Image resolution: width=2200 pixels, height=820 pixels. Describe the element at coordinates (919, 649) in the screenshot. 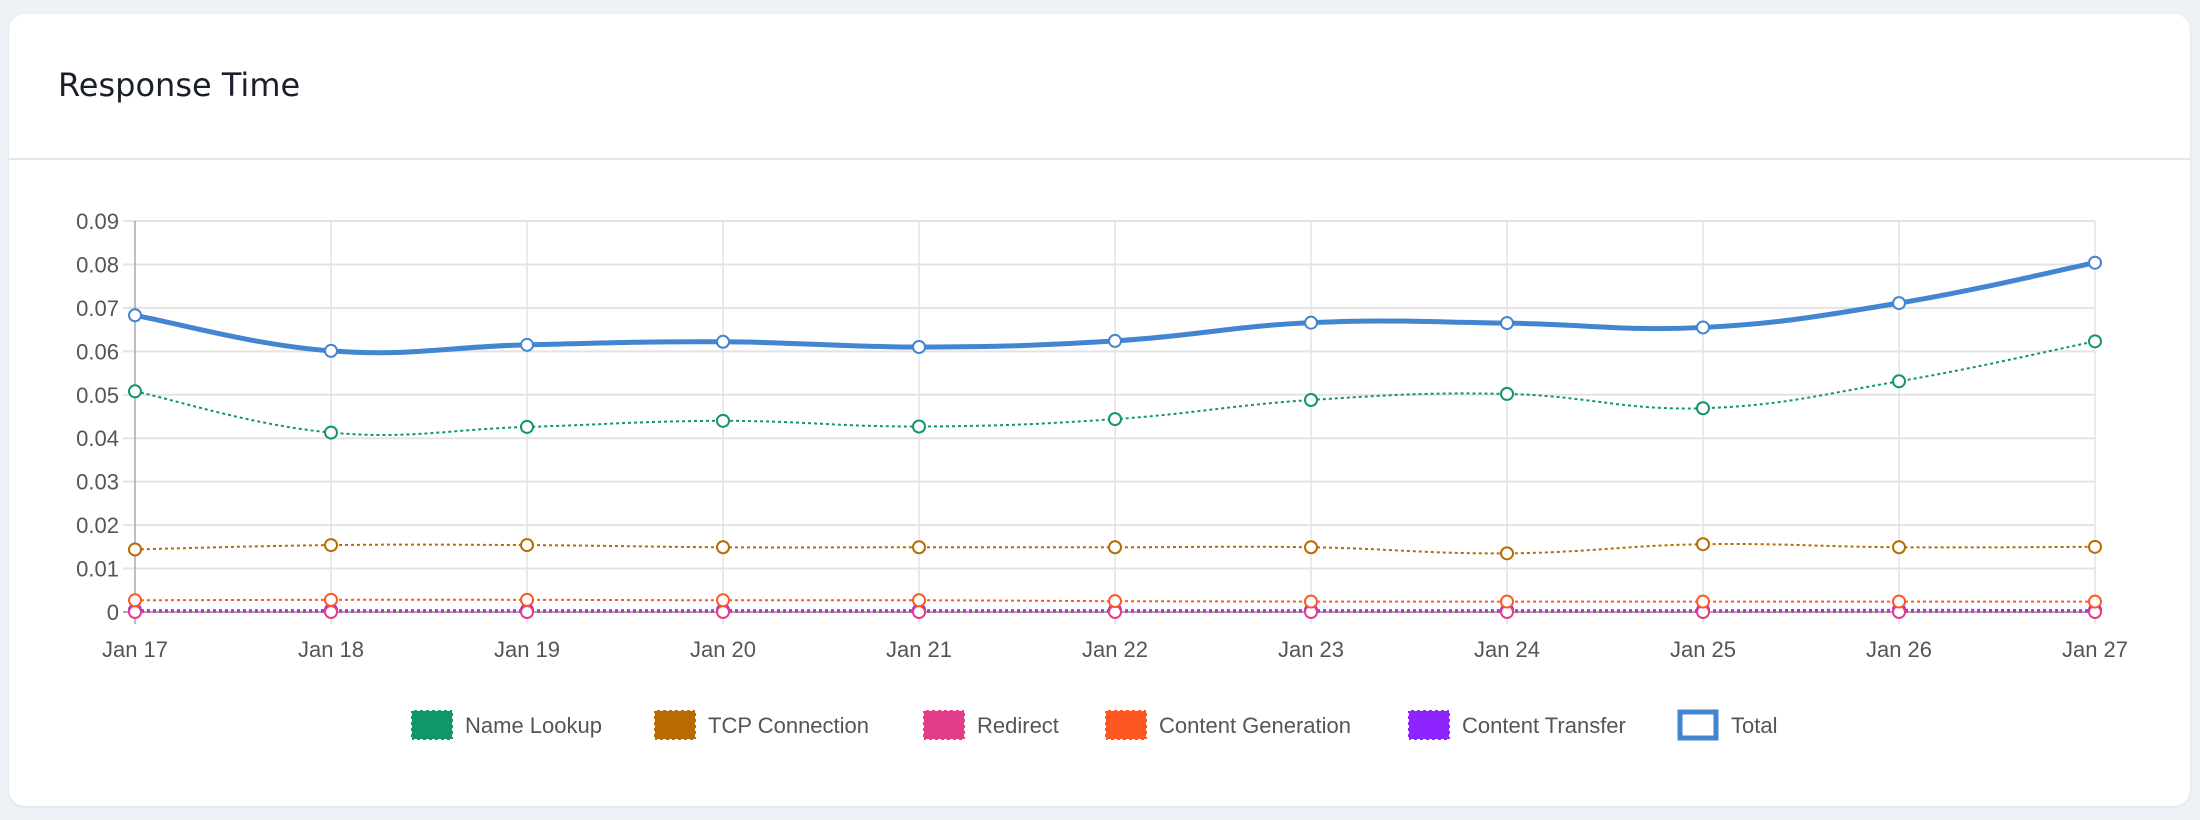

I see `x-tick-label: Jan 21` at that location.